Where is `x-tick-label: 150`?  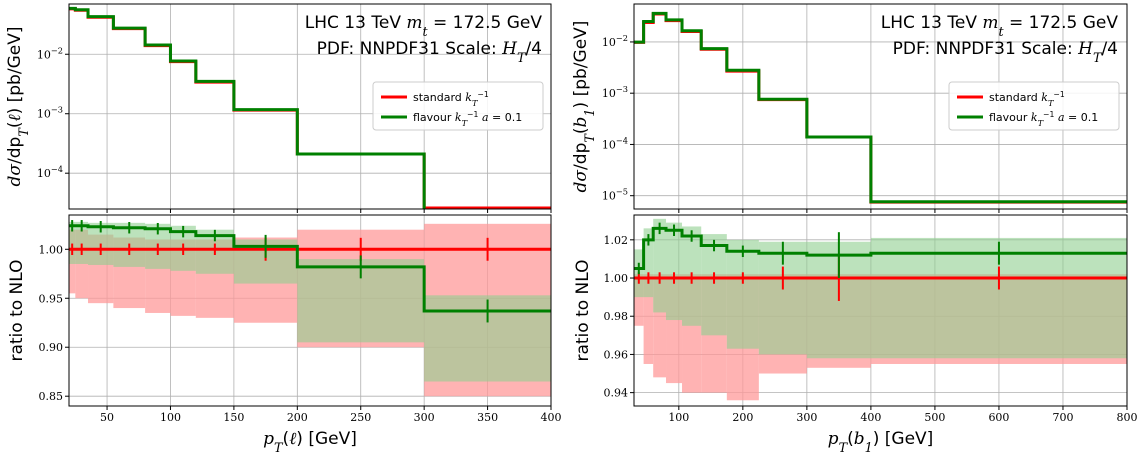
x-tick-label: 150 is located at coordinates (233, 417).